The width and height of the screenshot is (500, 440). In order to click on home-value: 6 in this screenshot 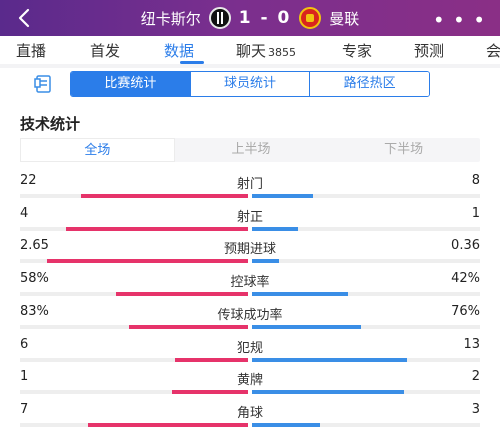, I will do `click(24, 344)`.